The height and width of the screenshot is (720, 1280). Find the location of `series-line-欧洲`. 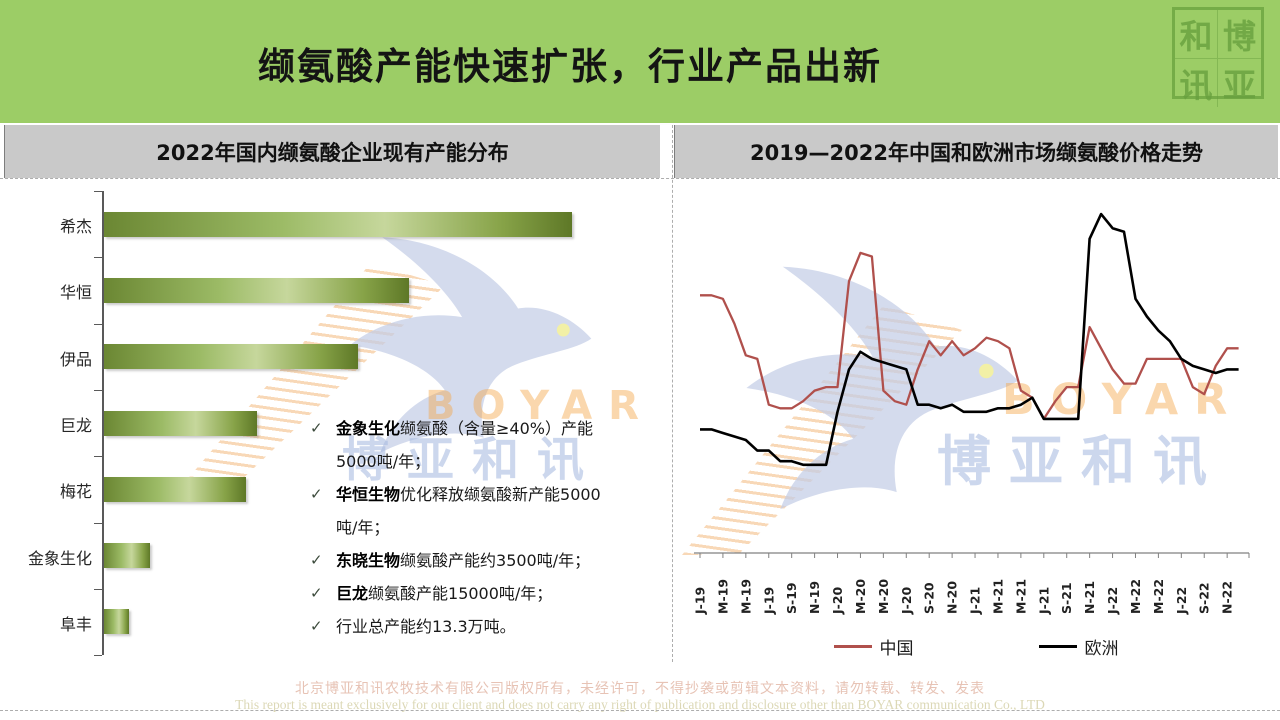

series-line-欧洲 is located at coordinates (969, 339).